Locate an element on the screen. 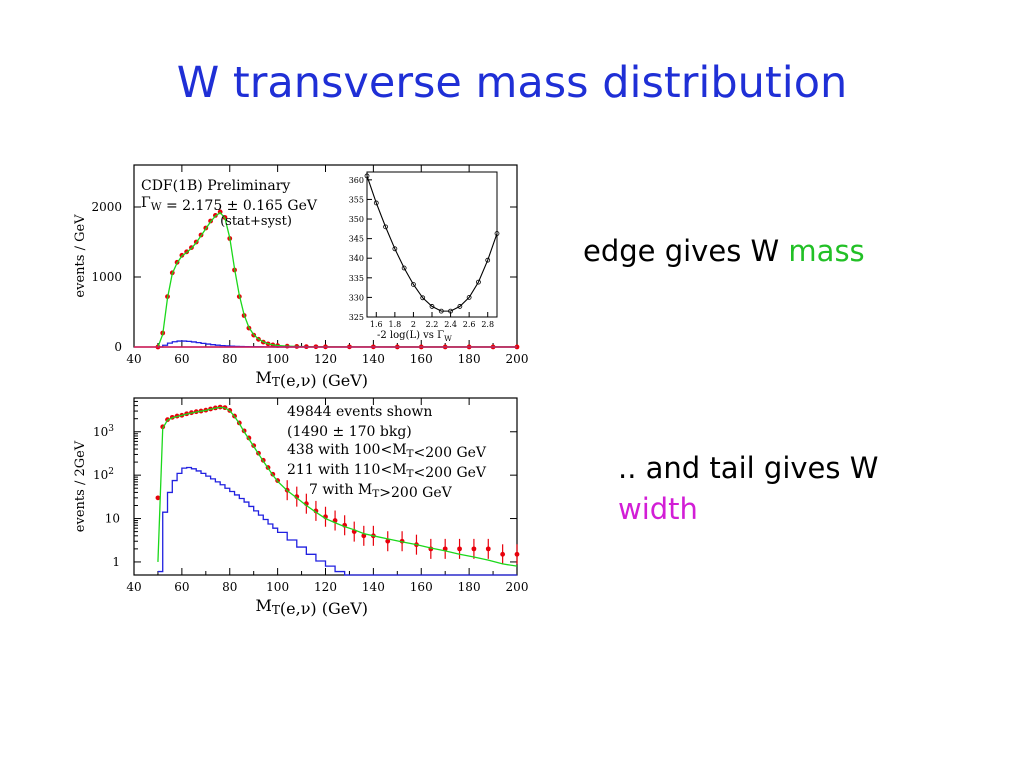 This screenshot has height=768, width=1024. bottom-x-tick-label: 160 is located at coordinates (421, 587).